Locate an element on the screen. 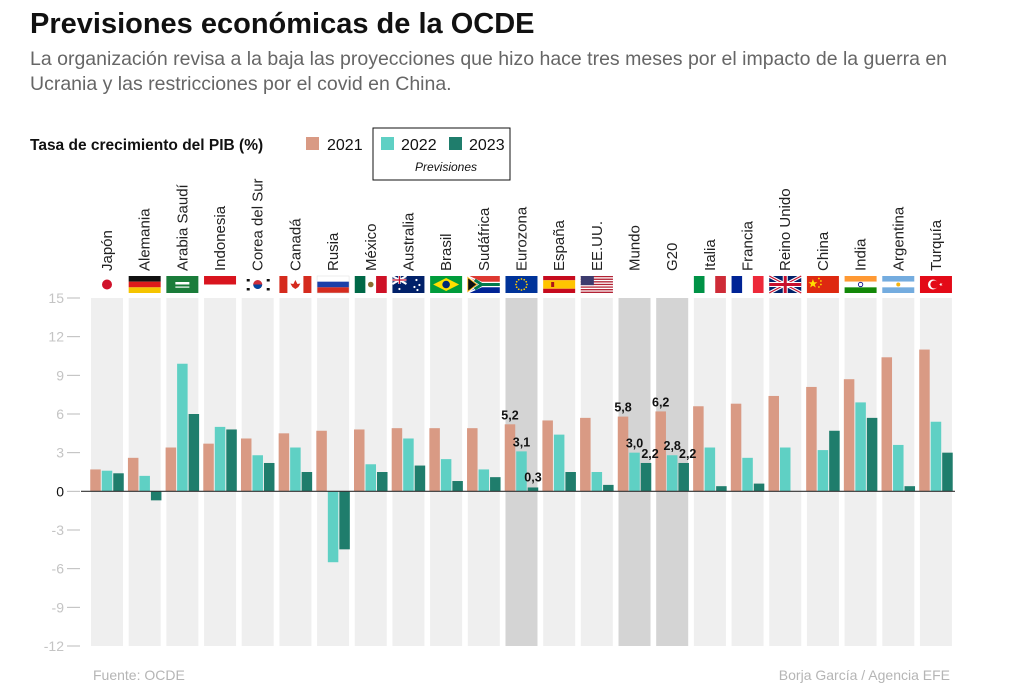 The height and width of the screenshot is (697, 1024). flag-eu-icon is located at coordinates (521, 284).